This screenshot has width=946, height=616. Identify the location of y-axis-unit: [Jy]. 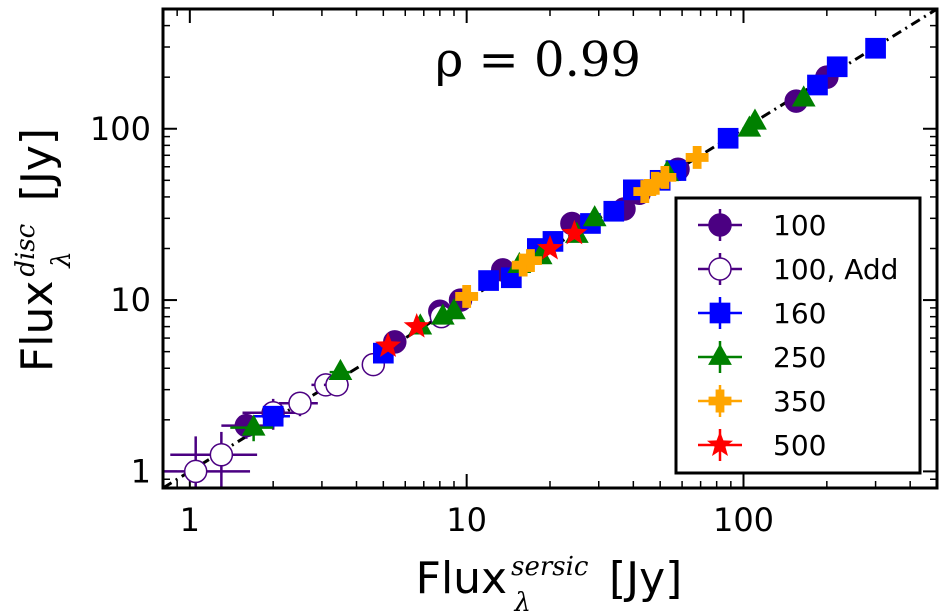
(37, 164).